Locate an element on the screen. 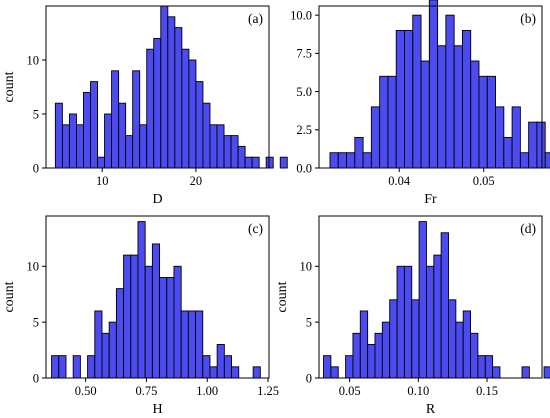  y-tick-label: 10.0 is located at coordinates (301, 15).